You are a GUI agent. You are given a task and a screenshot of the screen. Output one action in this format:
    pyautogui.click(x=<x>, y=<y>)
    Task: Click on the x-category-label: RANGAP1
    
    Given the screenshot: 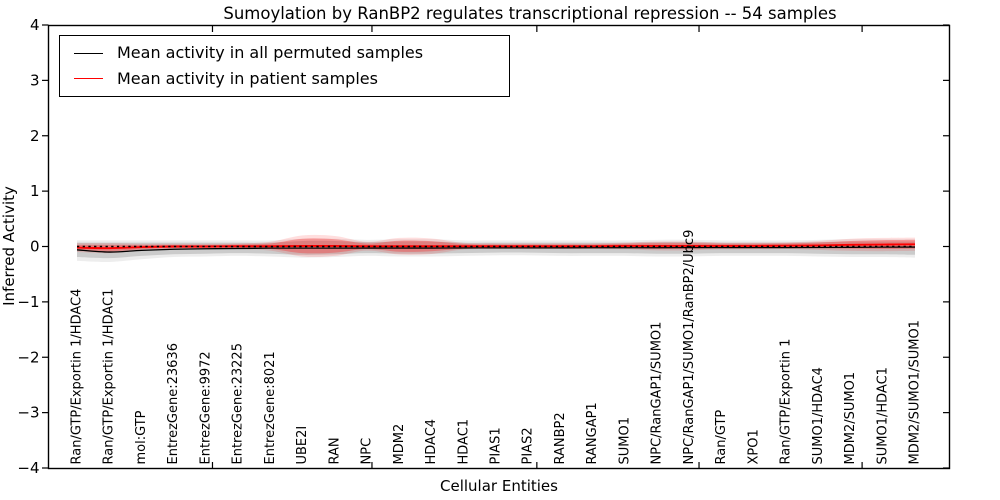 What is the action you would take?
    pyautogui.click(x=592, y=433)
    